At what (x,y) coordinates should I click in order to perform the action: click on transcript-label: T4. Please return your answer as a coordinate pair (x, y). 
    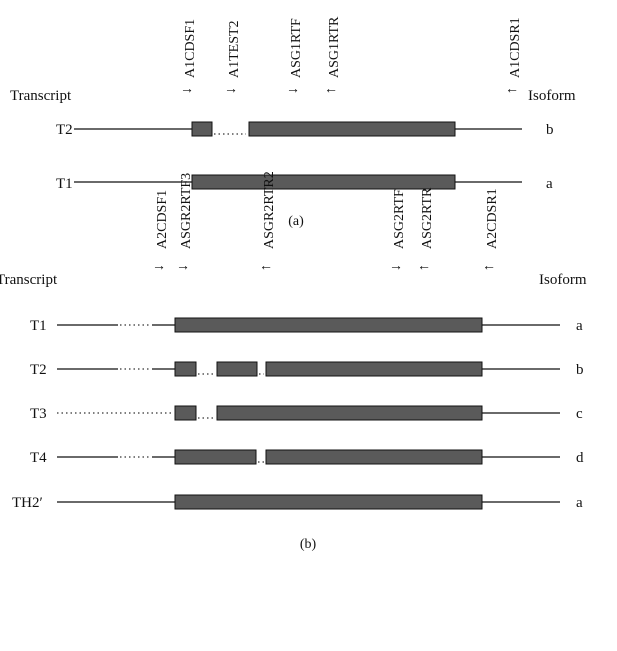
    Looking at the image, I should click on (38, 458).